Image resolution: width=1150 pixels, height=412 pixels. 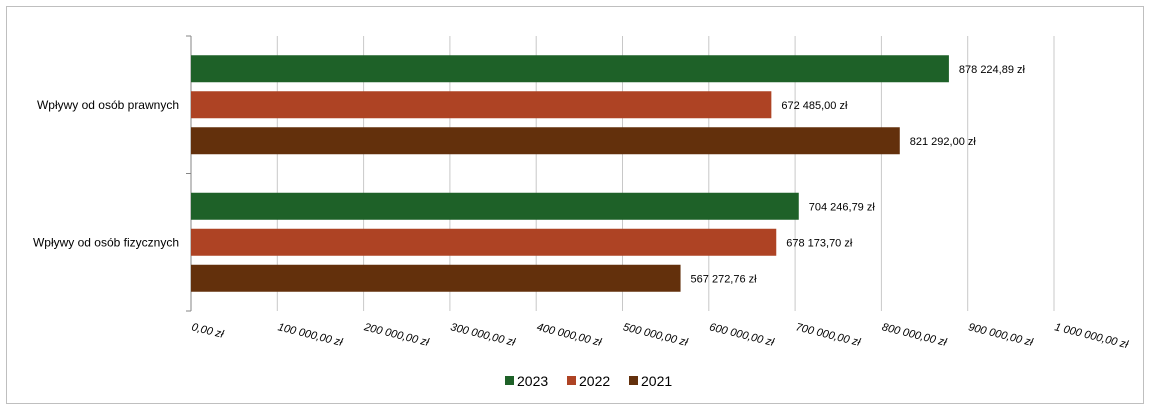 I want to click on category-label-1: Wpływy od osób fizycznych, so click(x=106, y=242).